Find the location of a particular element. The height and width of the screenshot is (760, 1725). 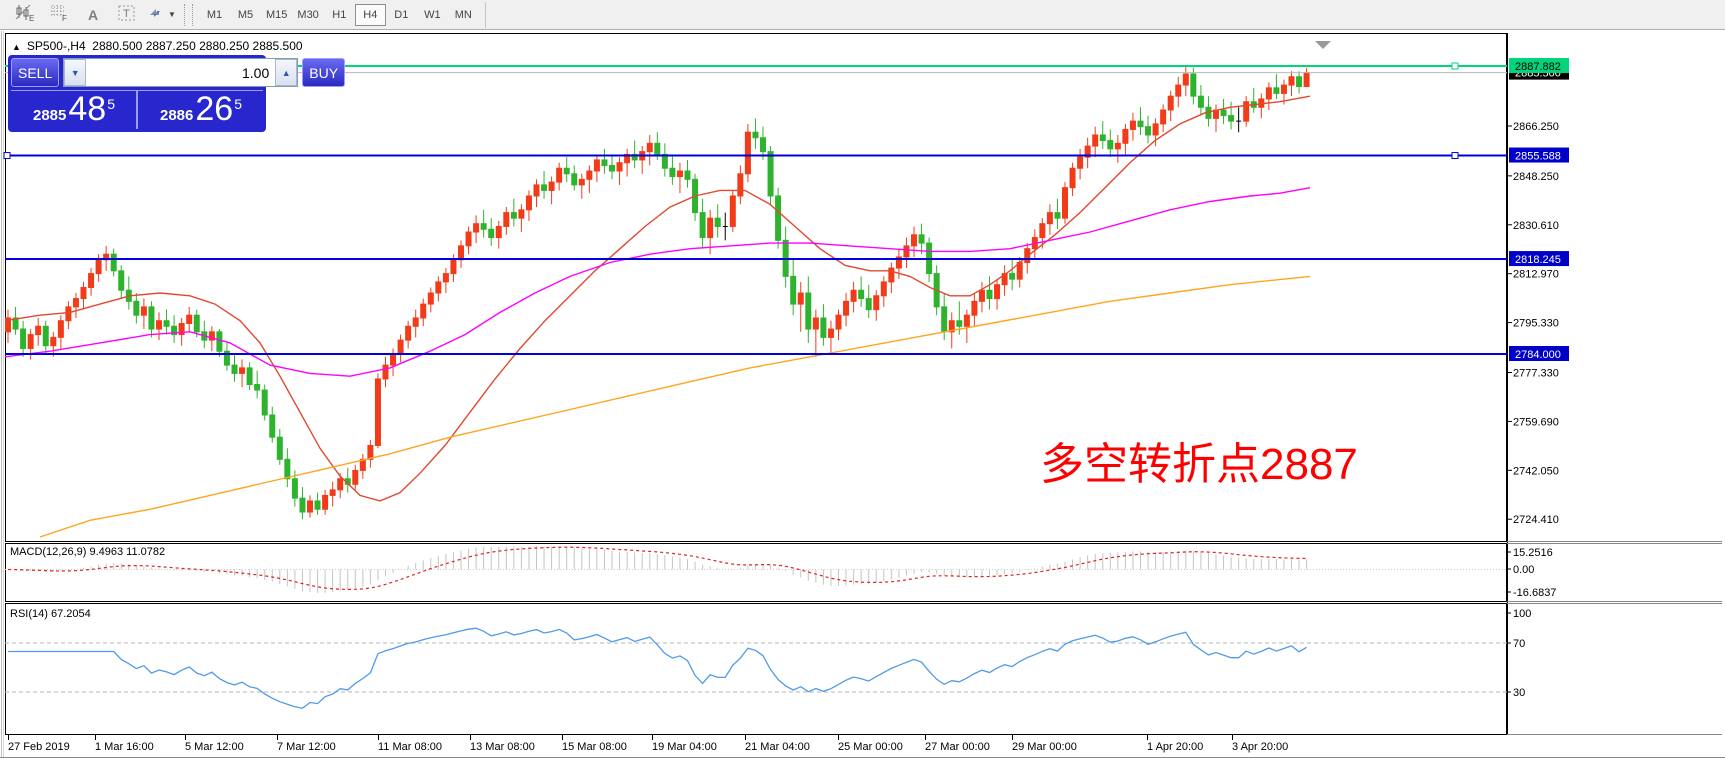

text-label-tool-button: A is located at coordinates (93, 15).